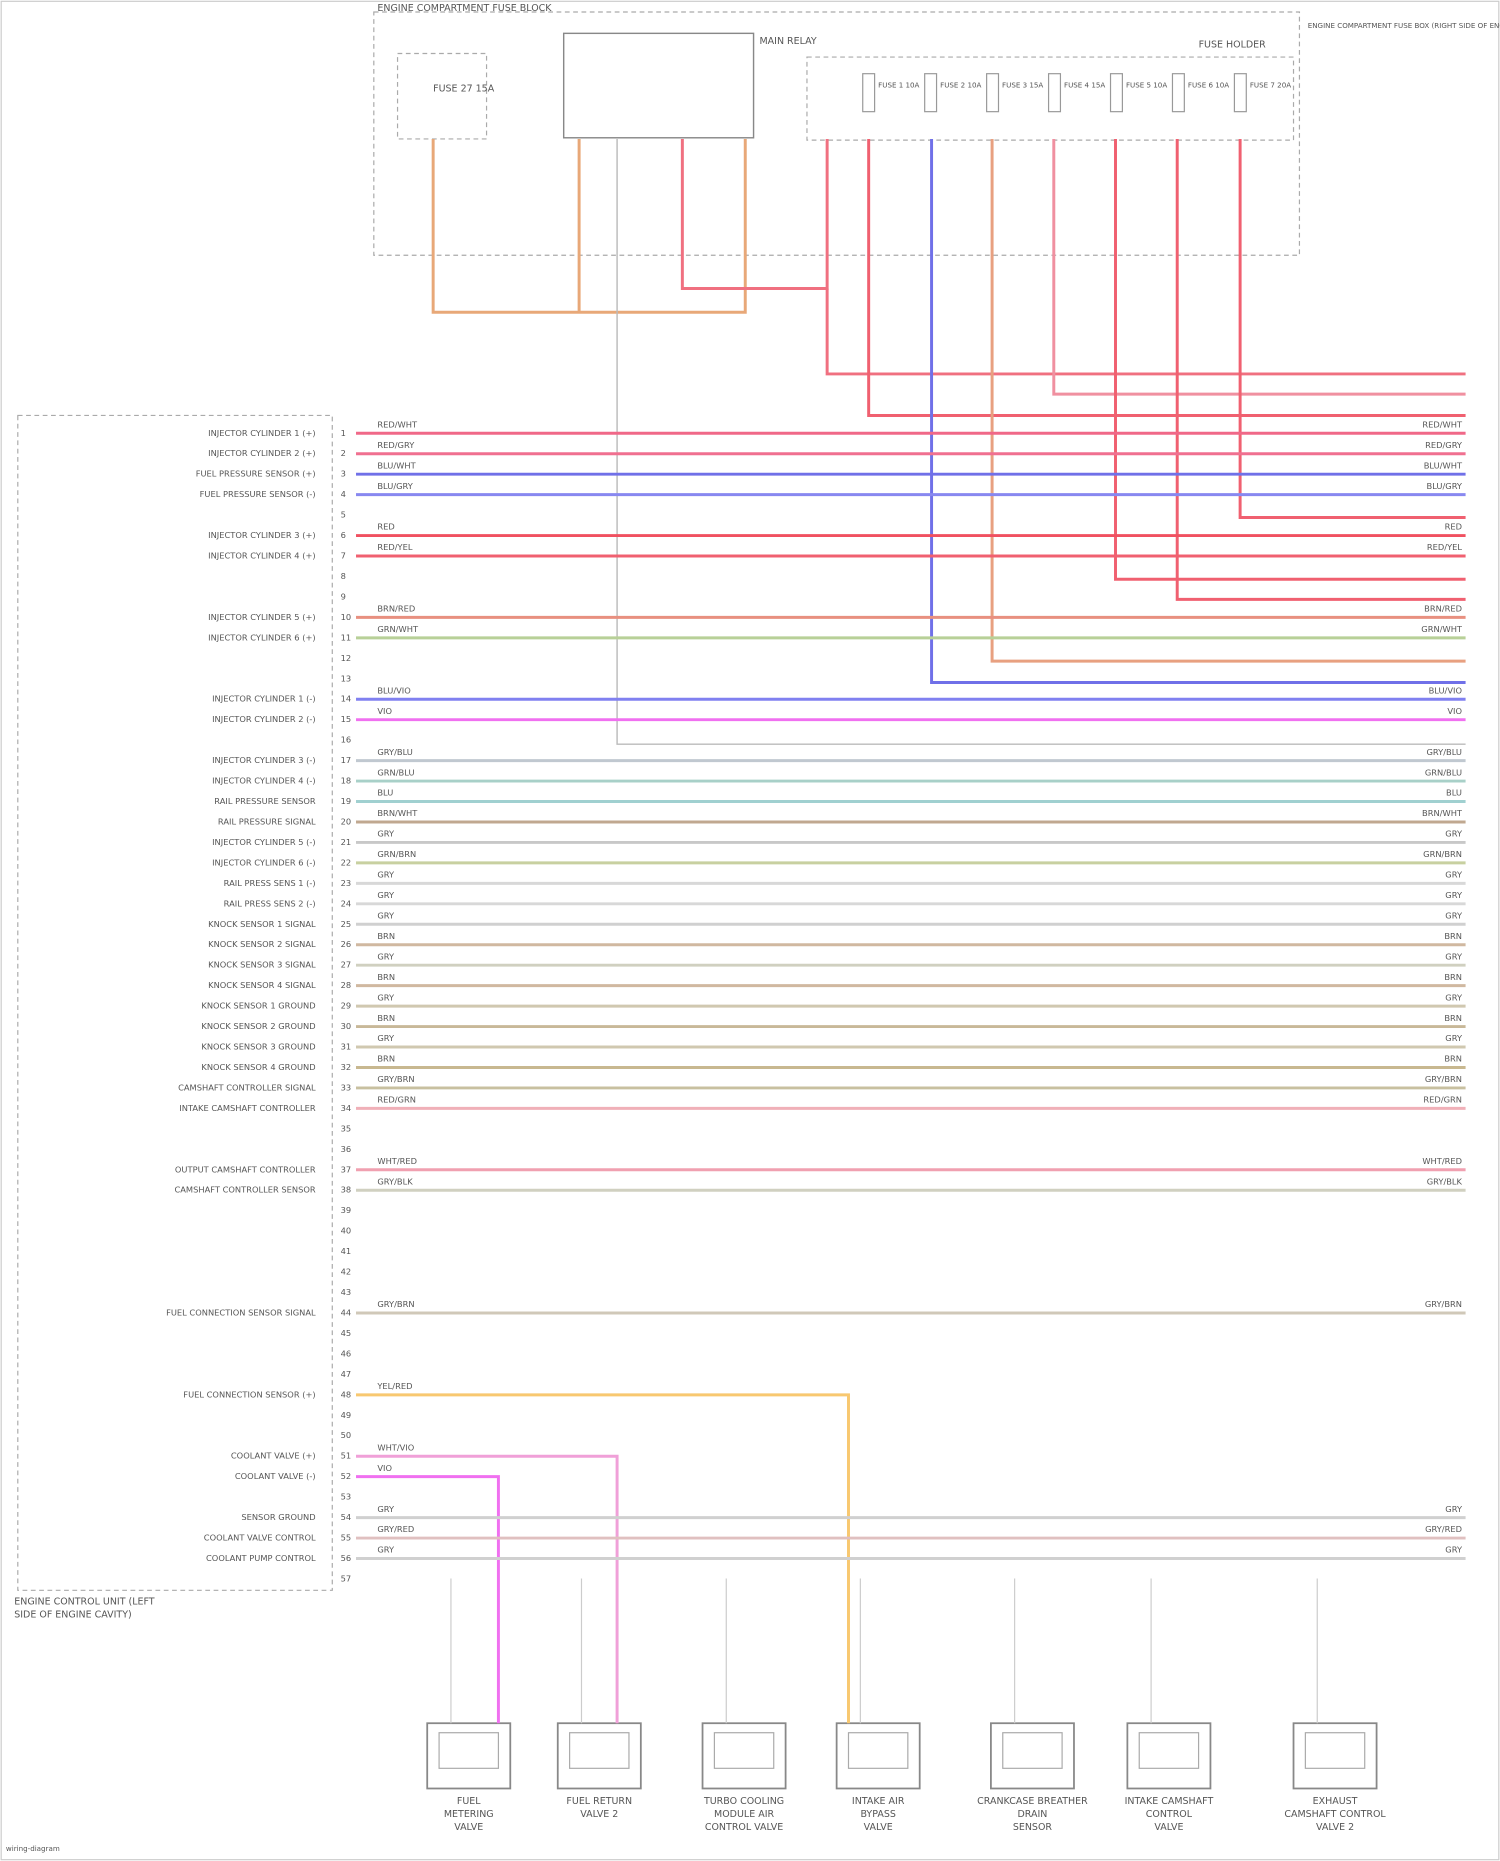 The image size is (1500, 1861). I want to click on pin-number: 28, so click(346, 985).